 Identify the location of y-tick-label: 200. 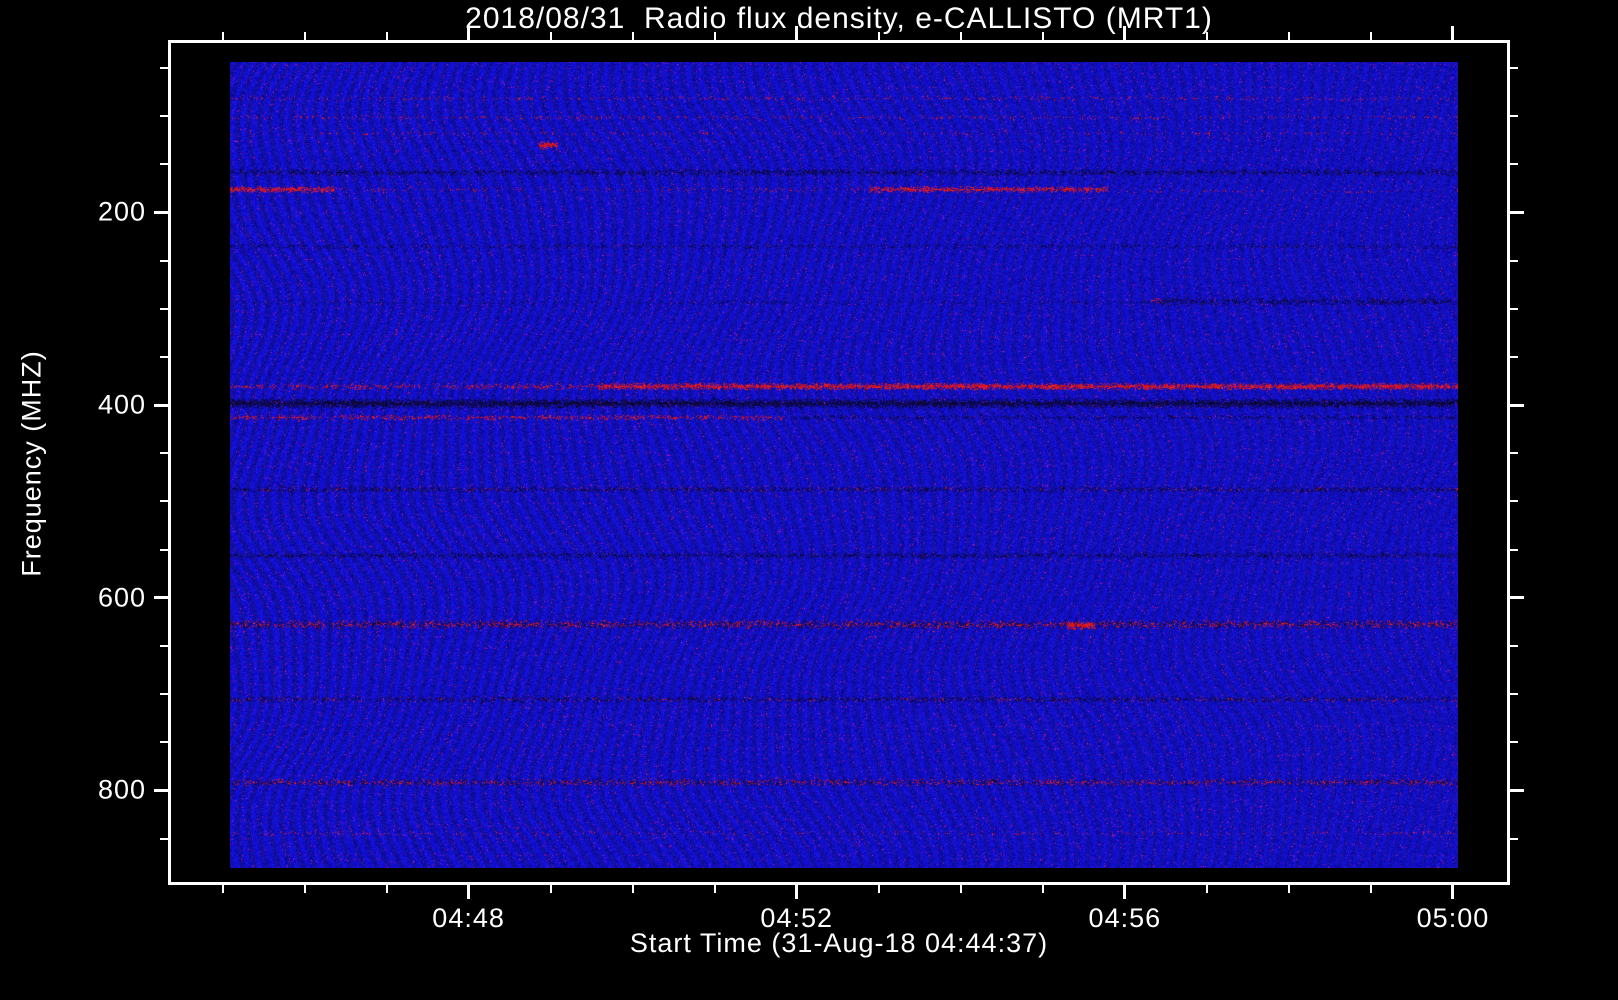
(121, 211).